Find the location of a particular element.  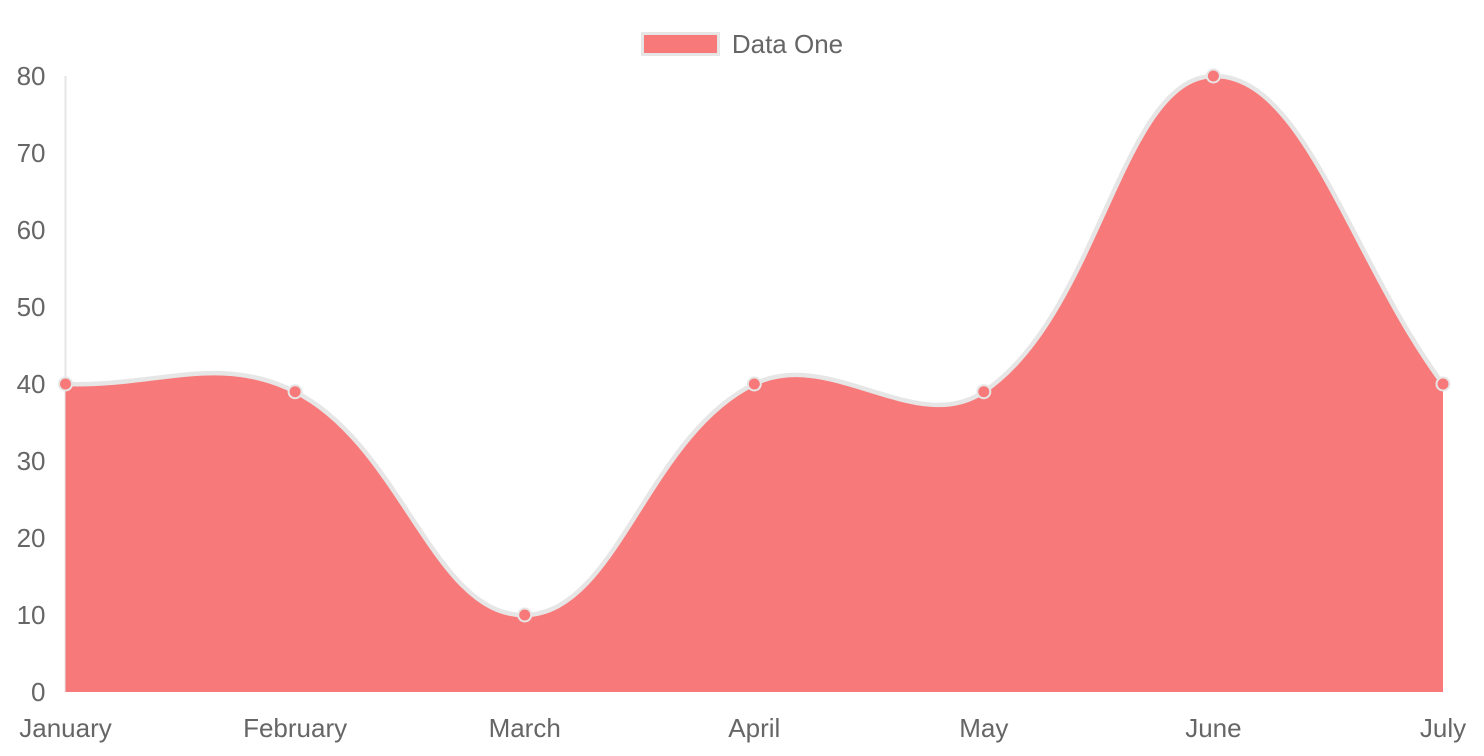

x-axis-tick-label: June is located at coordinates (1213, 728).